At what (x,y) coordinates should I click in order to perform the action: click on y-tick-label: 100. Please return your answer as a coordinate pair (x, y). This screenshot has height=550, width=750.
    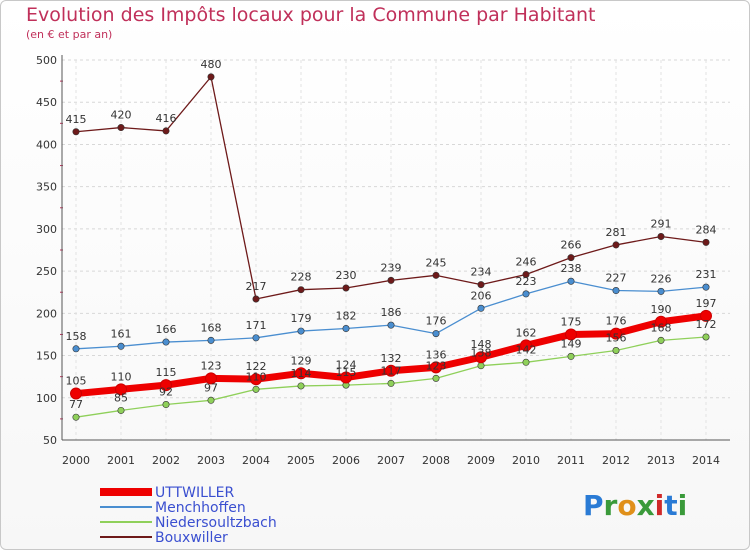
    Looking at the image, I should click on (46, 398).